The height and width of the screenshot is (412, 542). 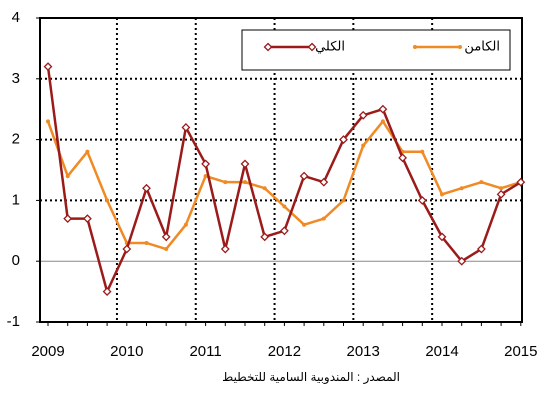 I want to click on x-tick-label: 2013, so click(x=363, y=351).